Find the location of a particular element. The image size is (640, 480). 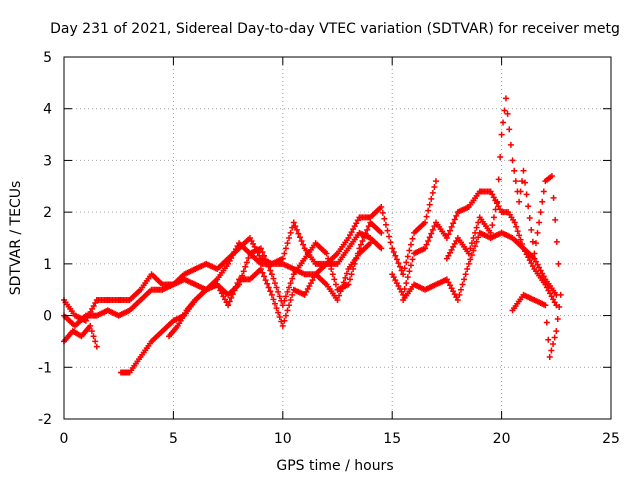

y-tick-label: 0 is located at coordinates (47, 317).